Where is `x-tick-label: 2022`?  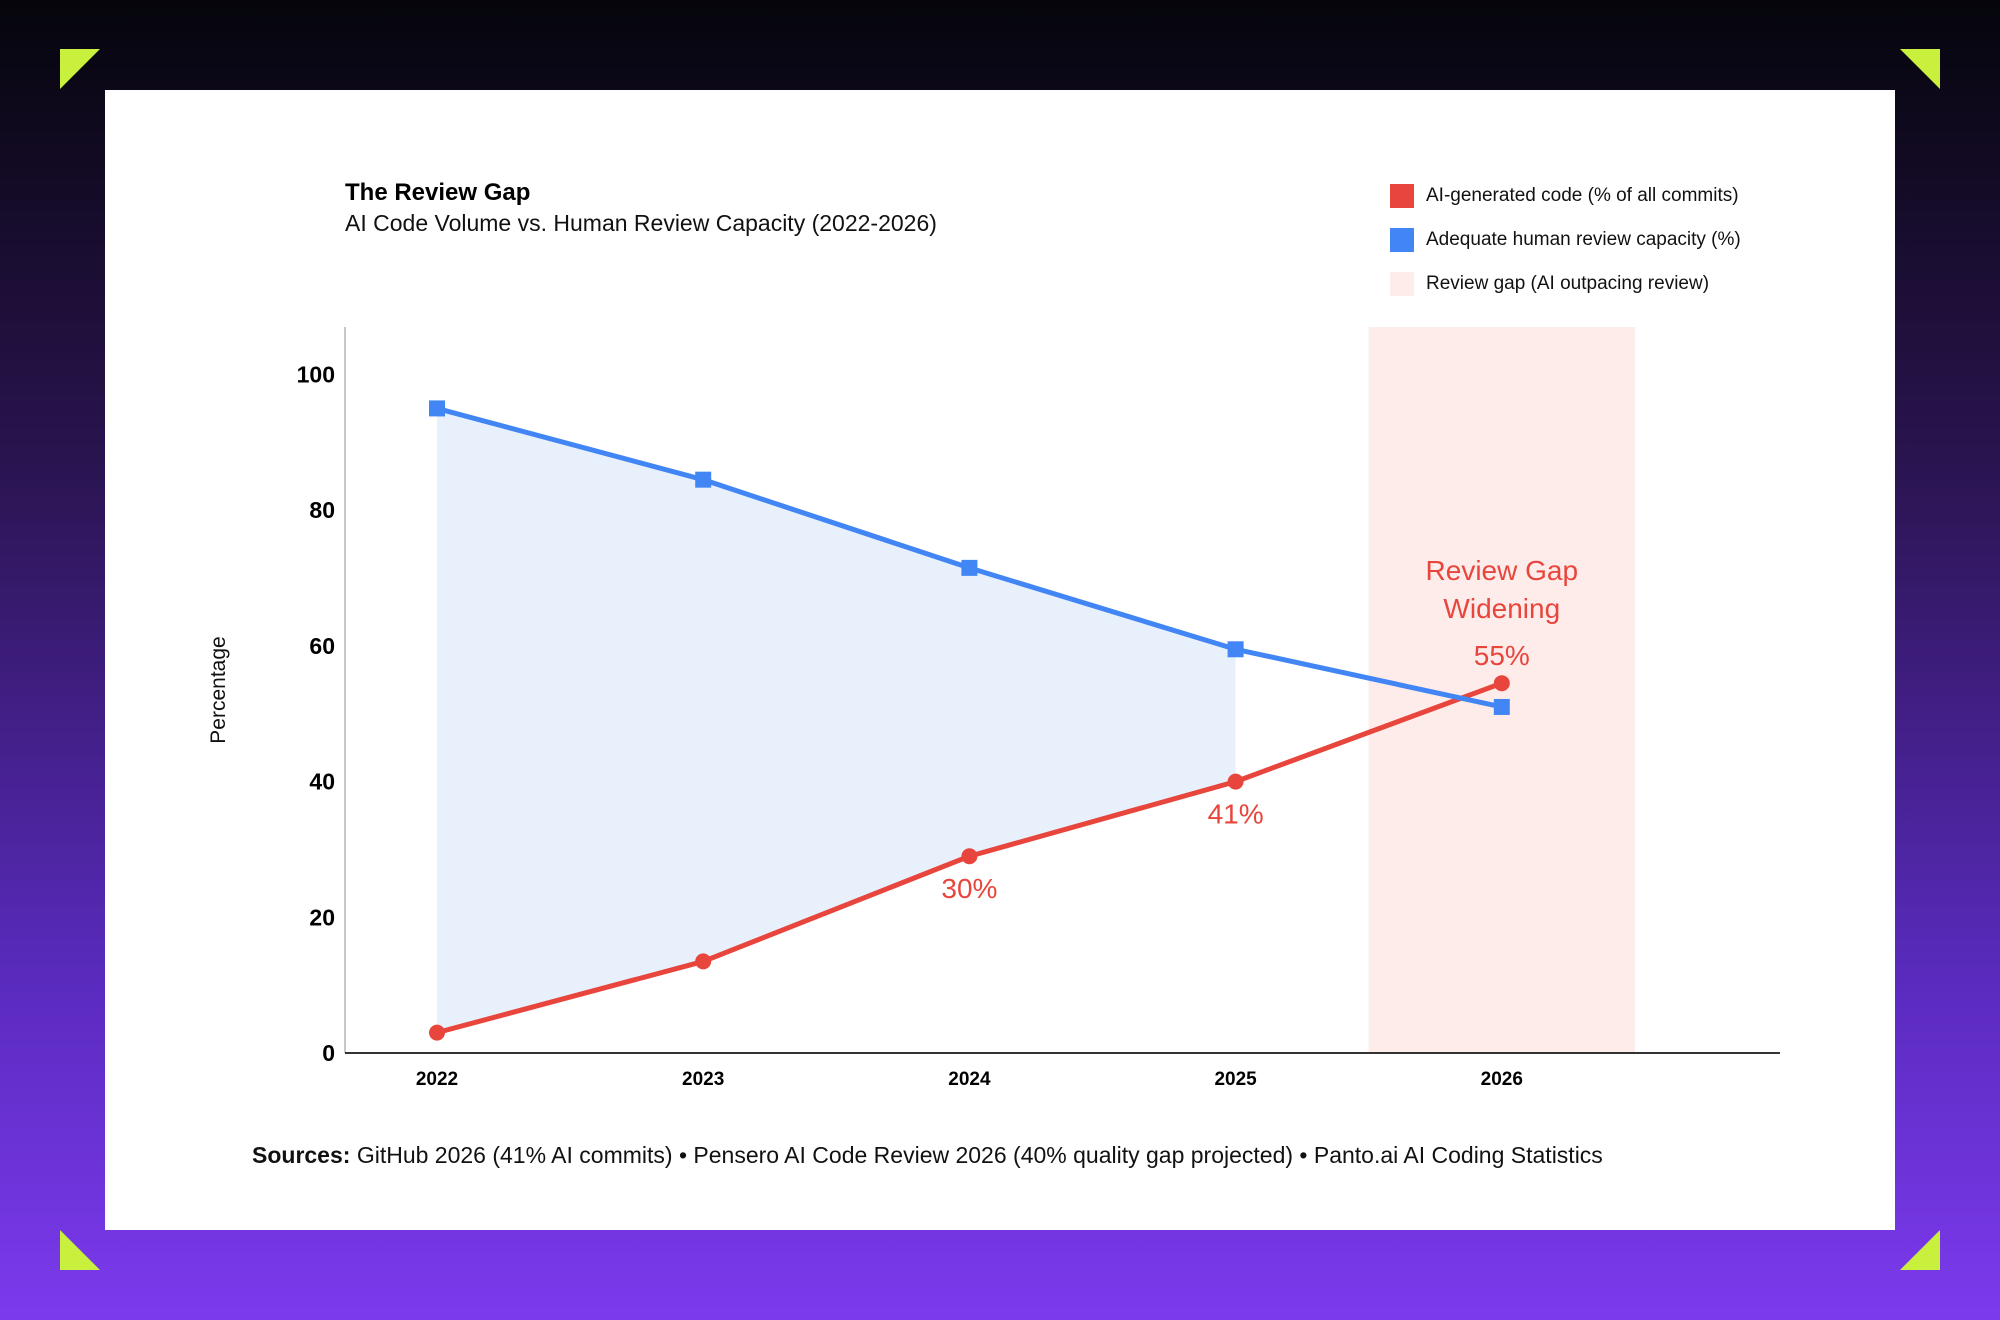
x-tick-label: 2022 is located at coordinates (437, 1079).